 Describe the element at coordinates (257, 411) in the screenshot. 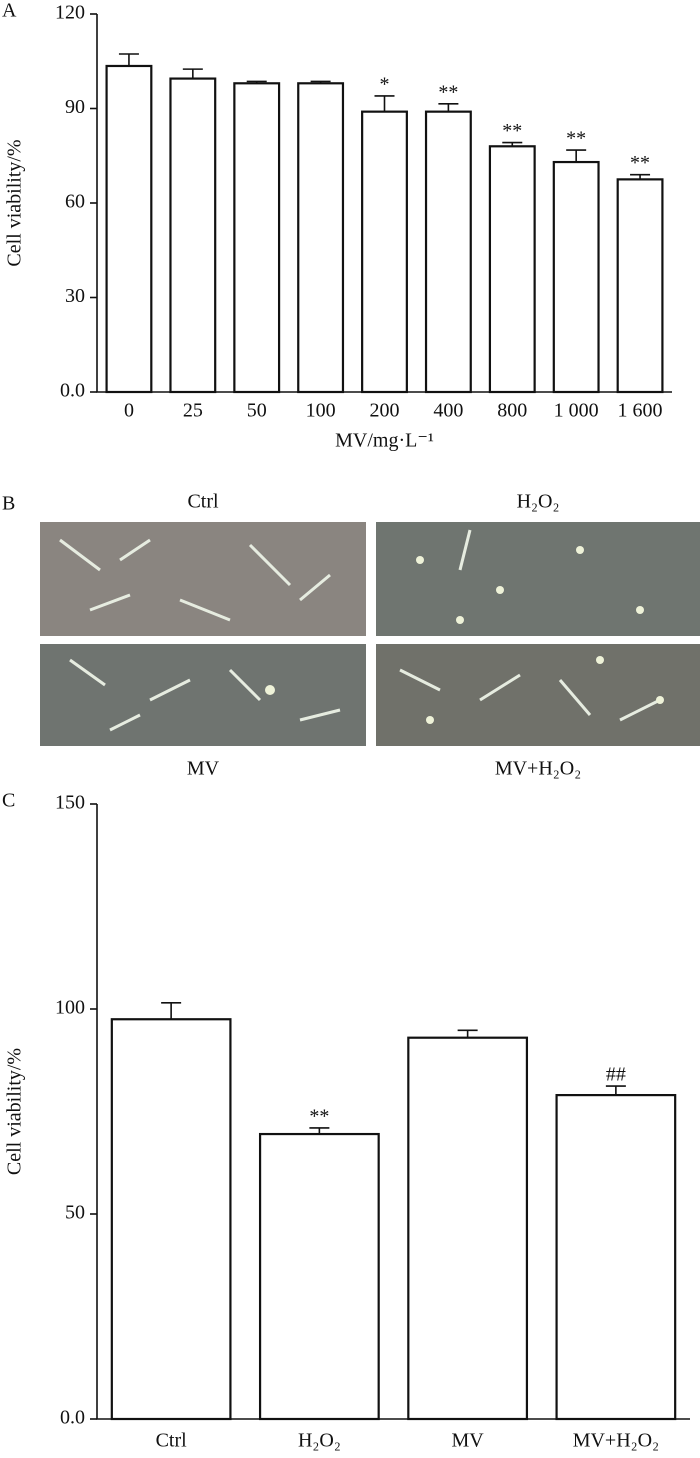

I see `x-tick-label: 50` at that location.